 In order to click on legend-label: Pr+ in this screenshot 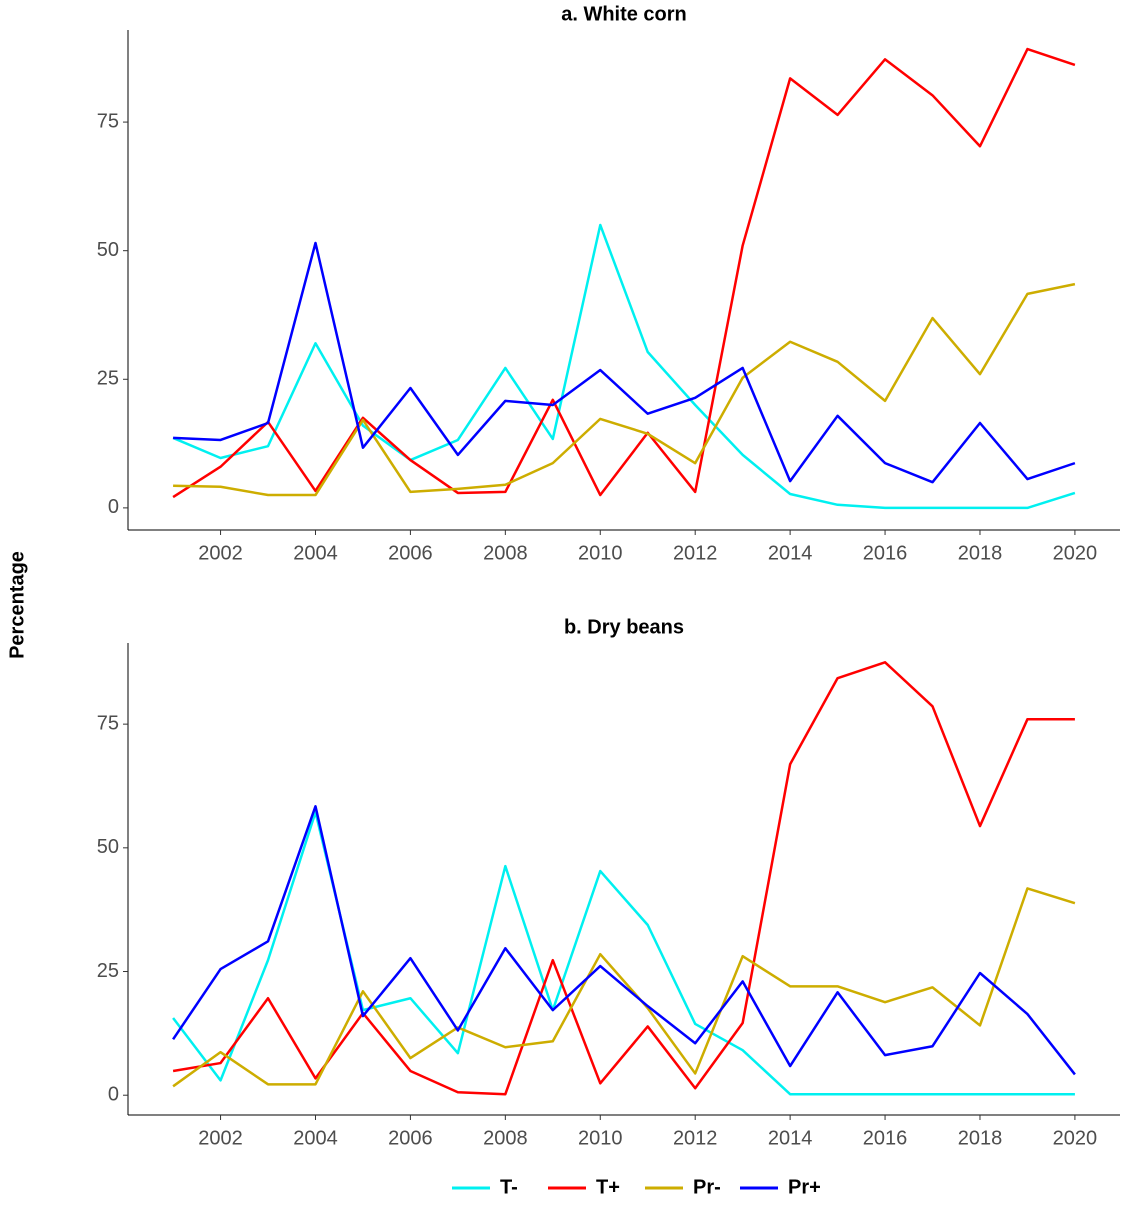, I will do `click(804, 1187)`.